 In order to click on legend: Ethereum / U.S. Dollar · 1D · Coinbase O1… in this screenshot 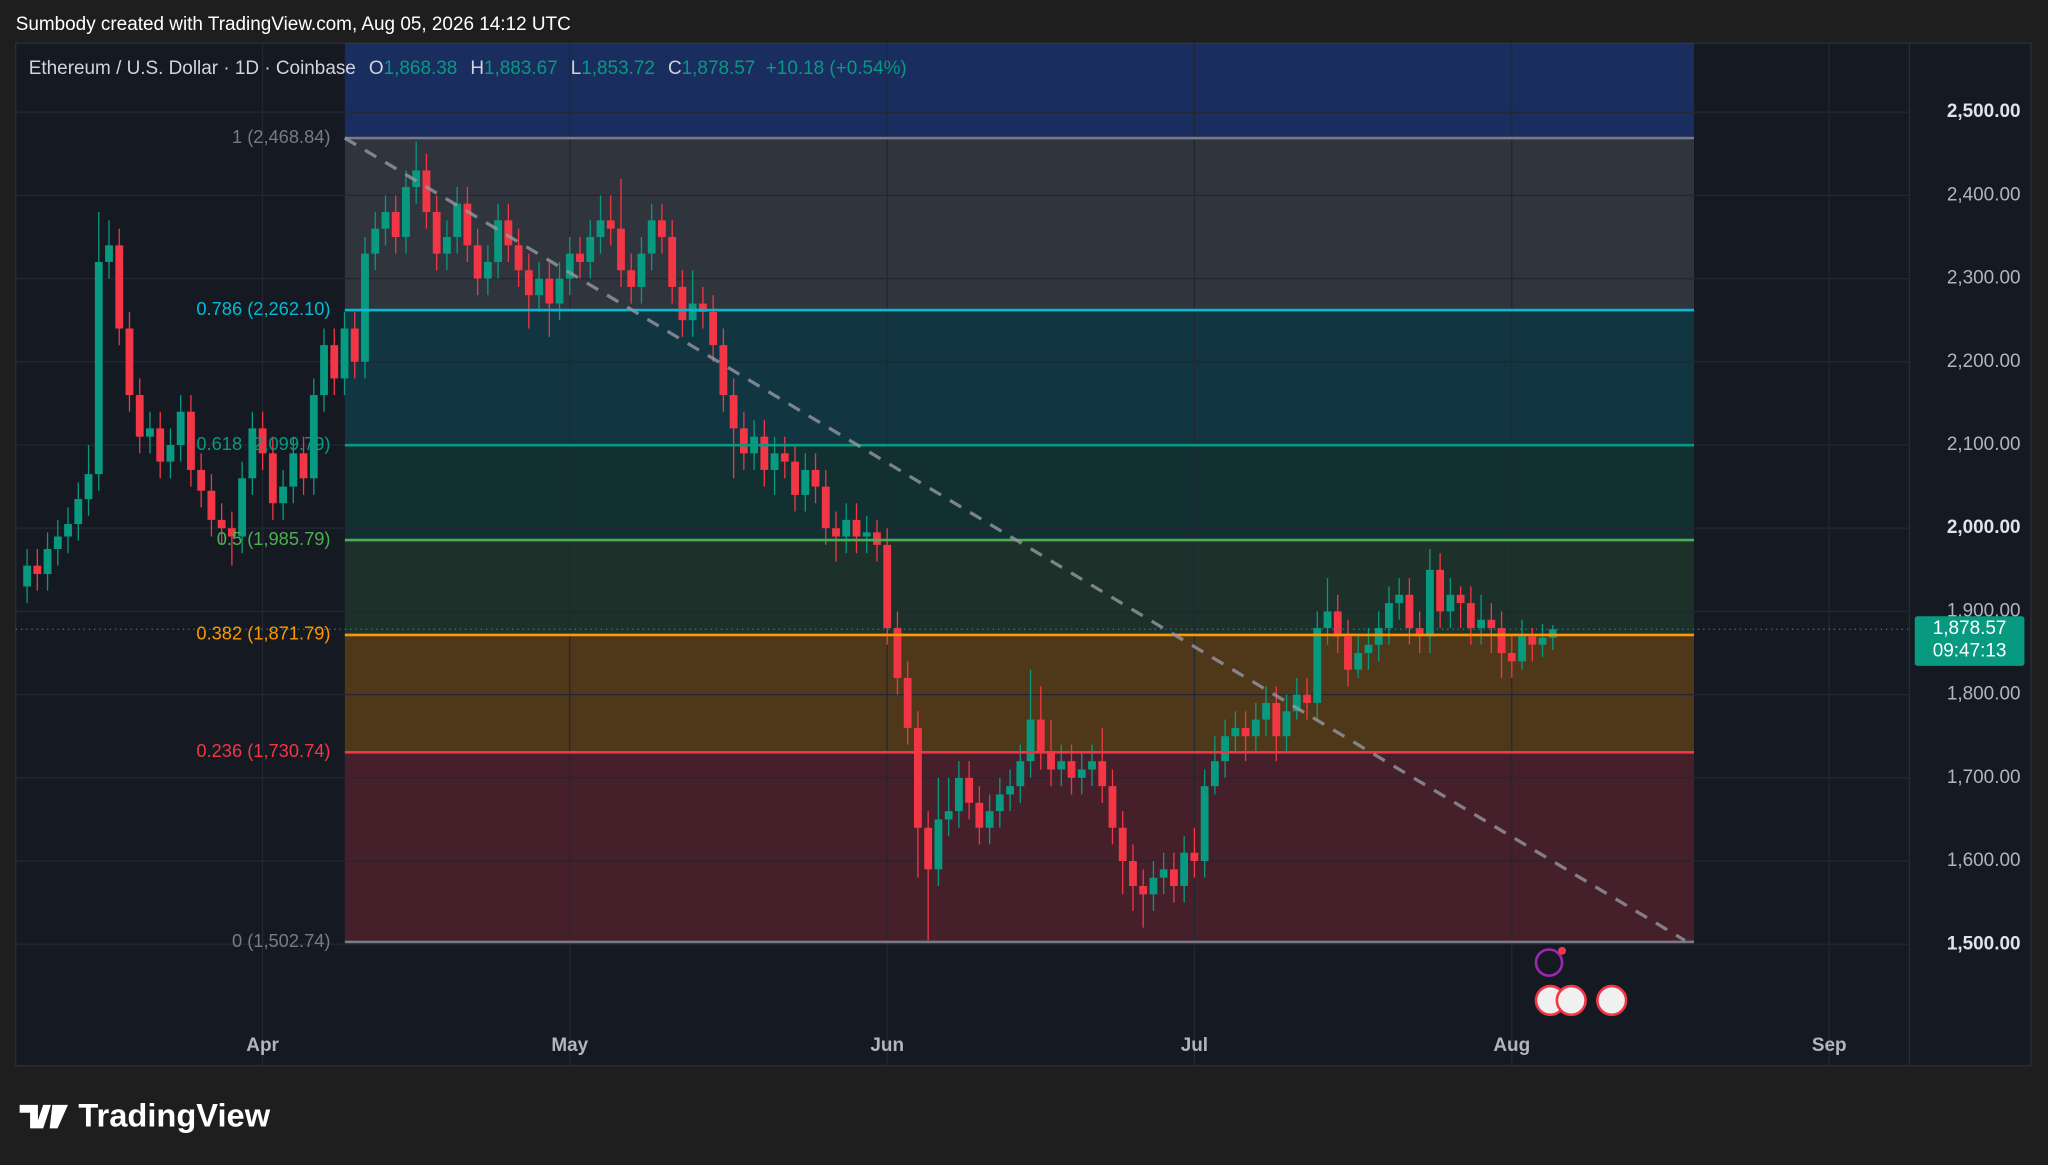, I will do `click(468, 68)`.